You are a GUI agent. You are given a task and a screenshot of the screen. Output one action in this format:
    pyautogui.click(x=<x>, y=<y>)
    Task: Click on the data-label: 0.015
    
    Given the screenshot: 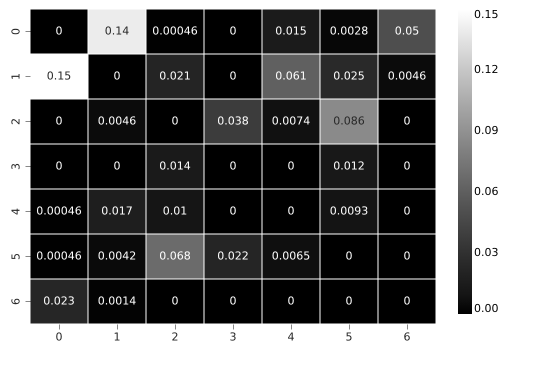 What is the action you would take?
    pyautogui.click(x=291, y=31)
    